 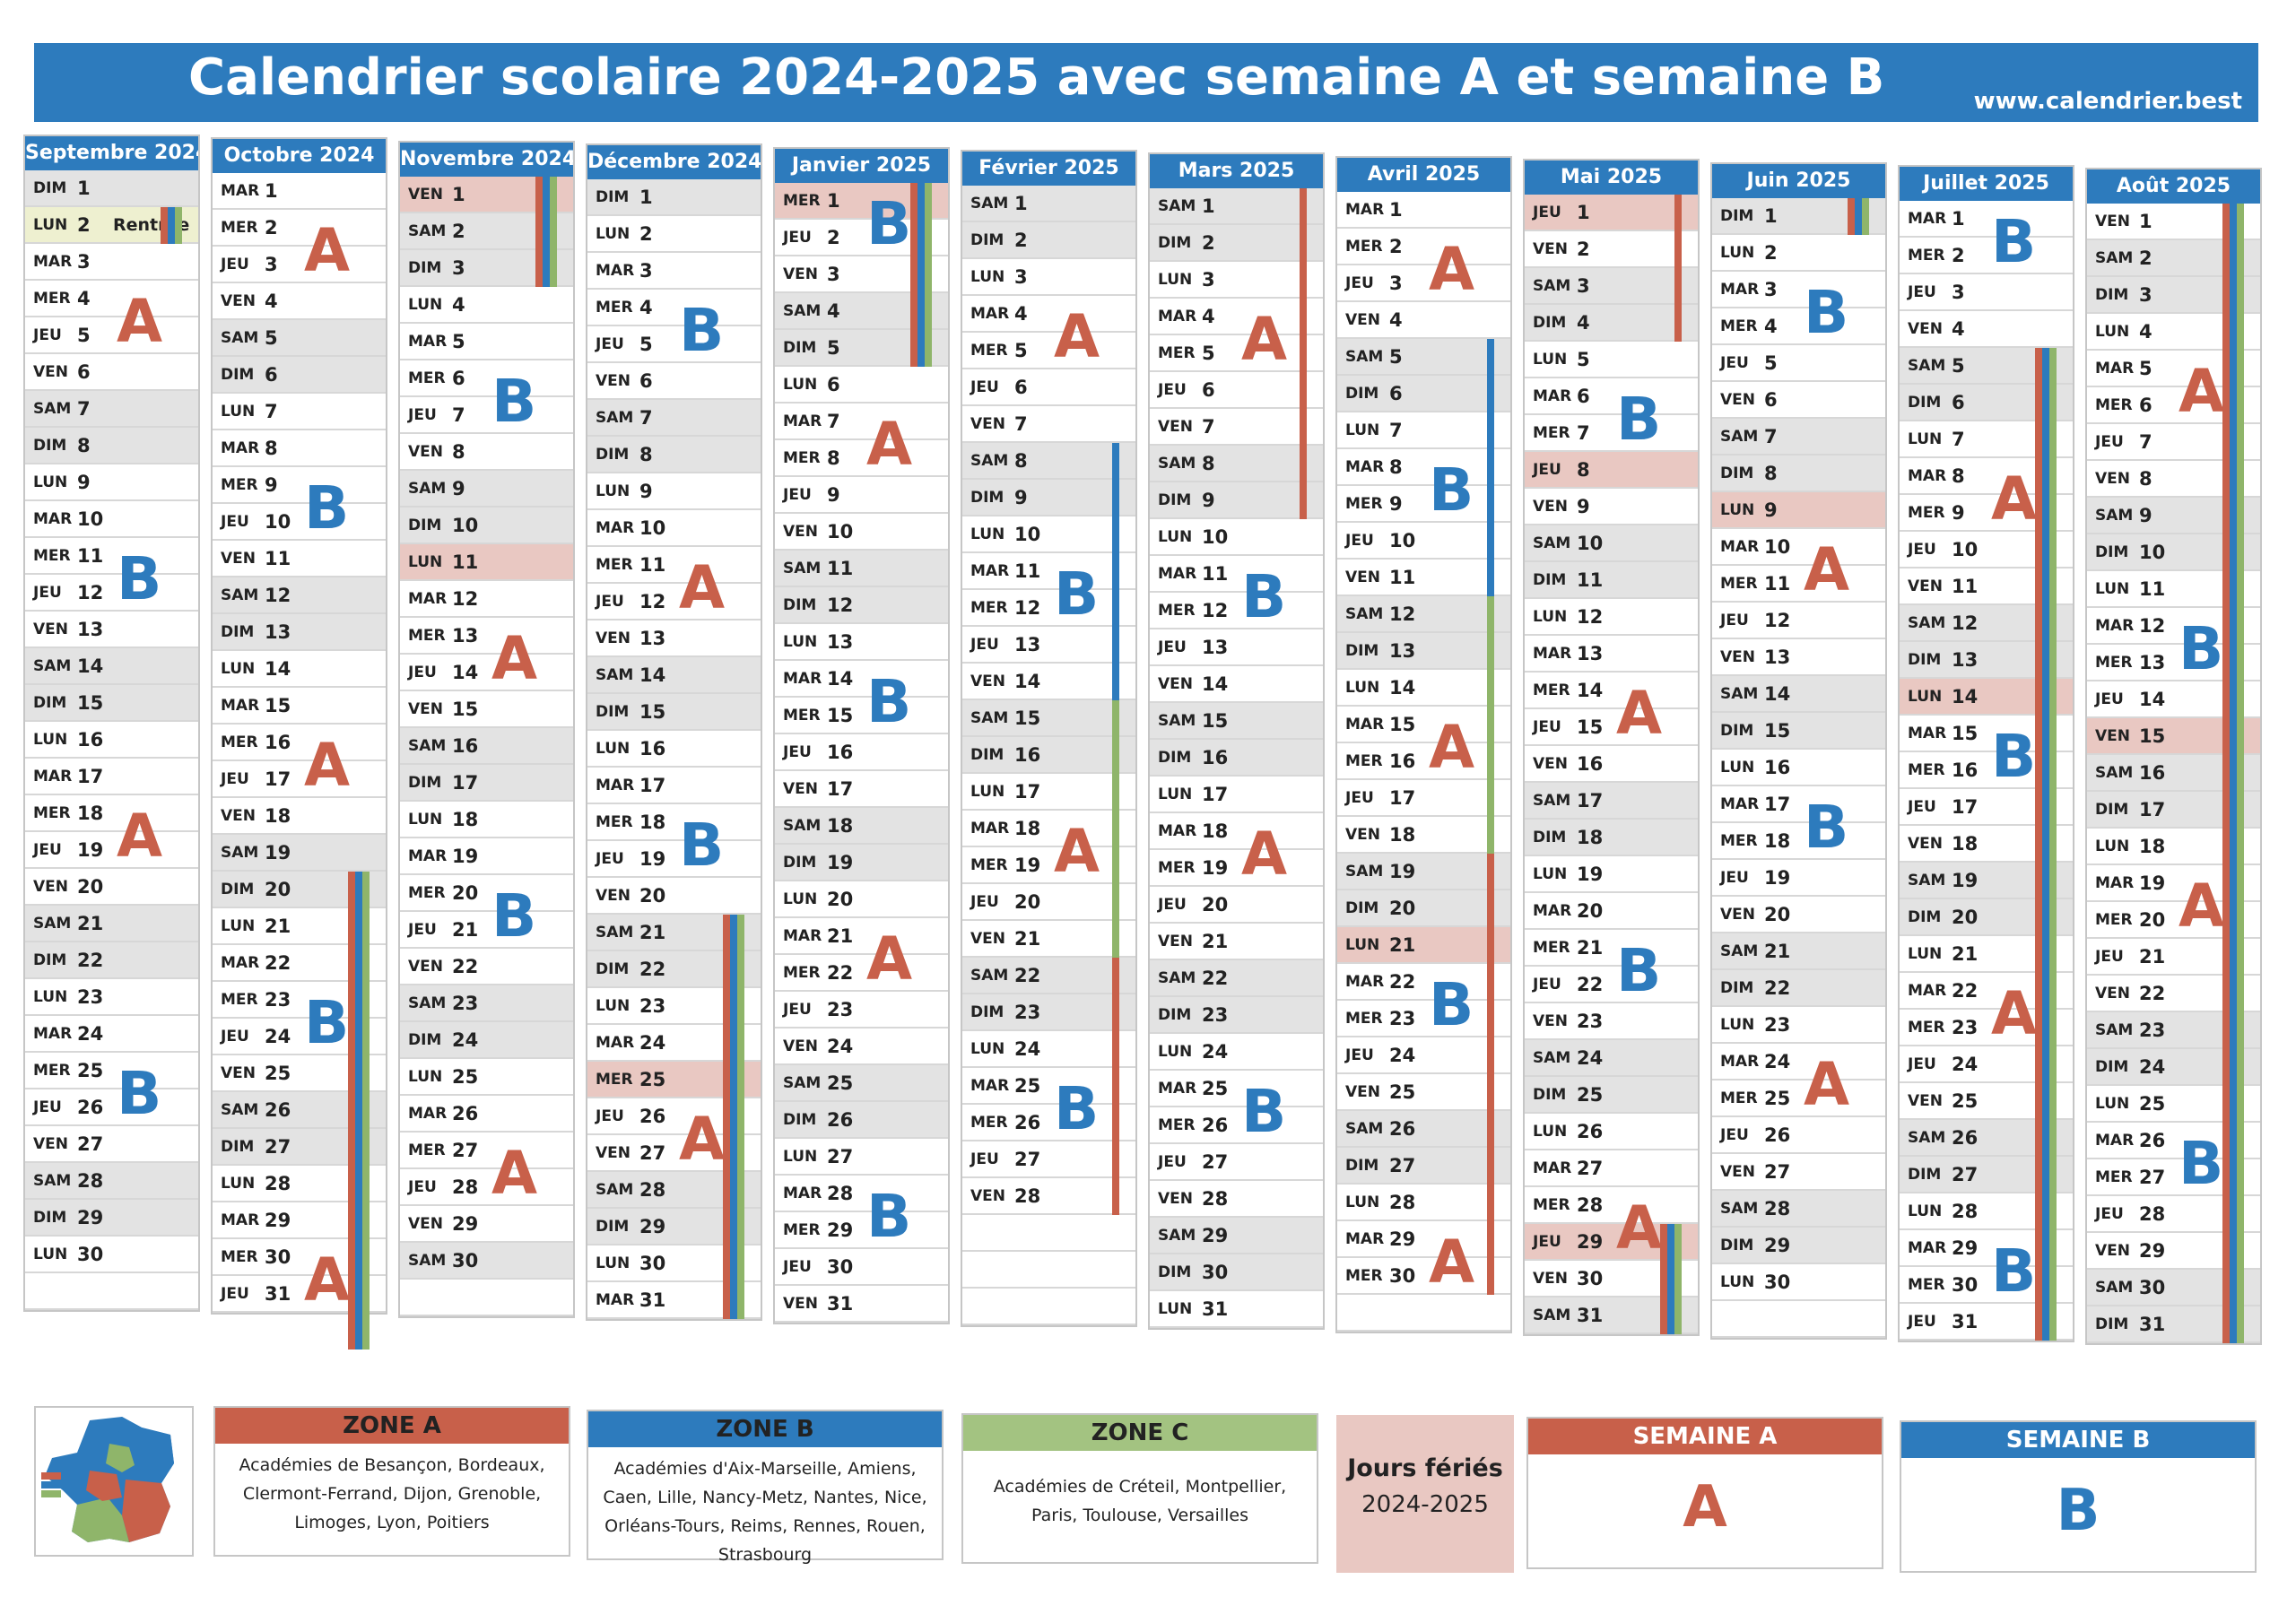 I want to click on day-row: MAR 1, so click(x=299, y=191).